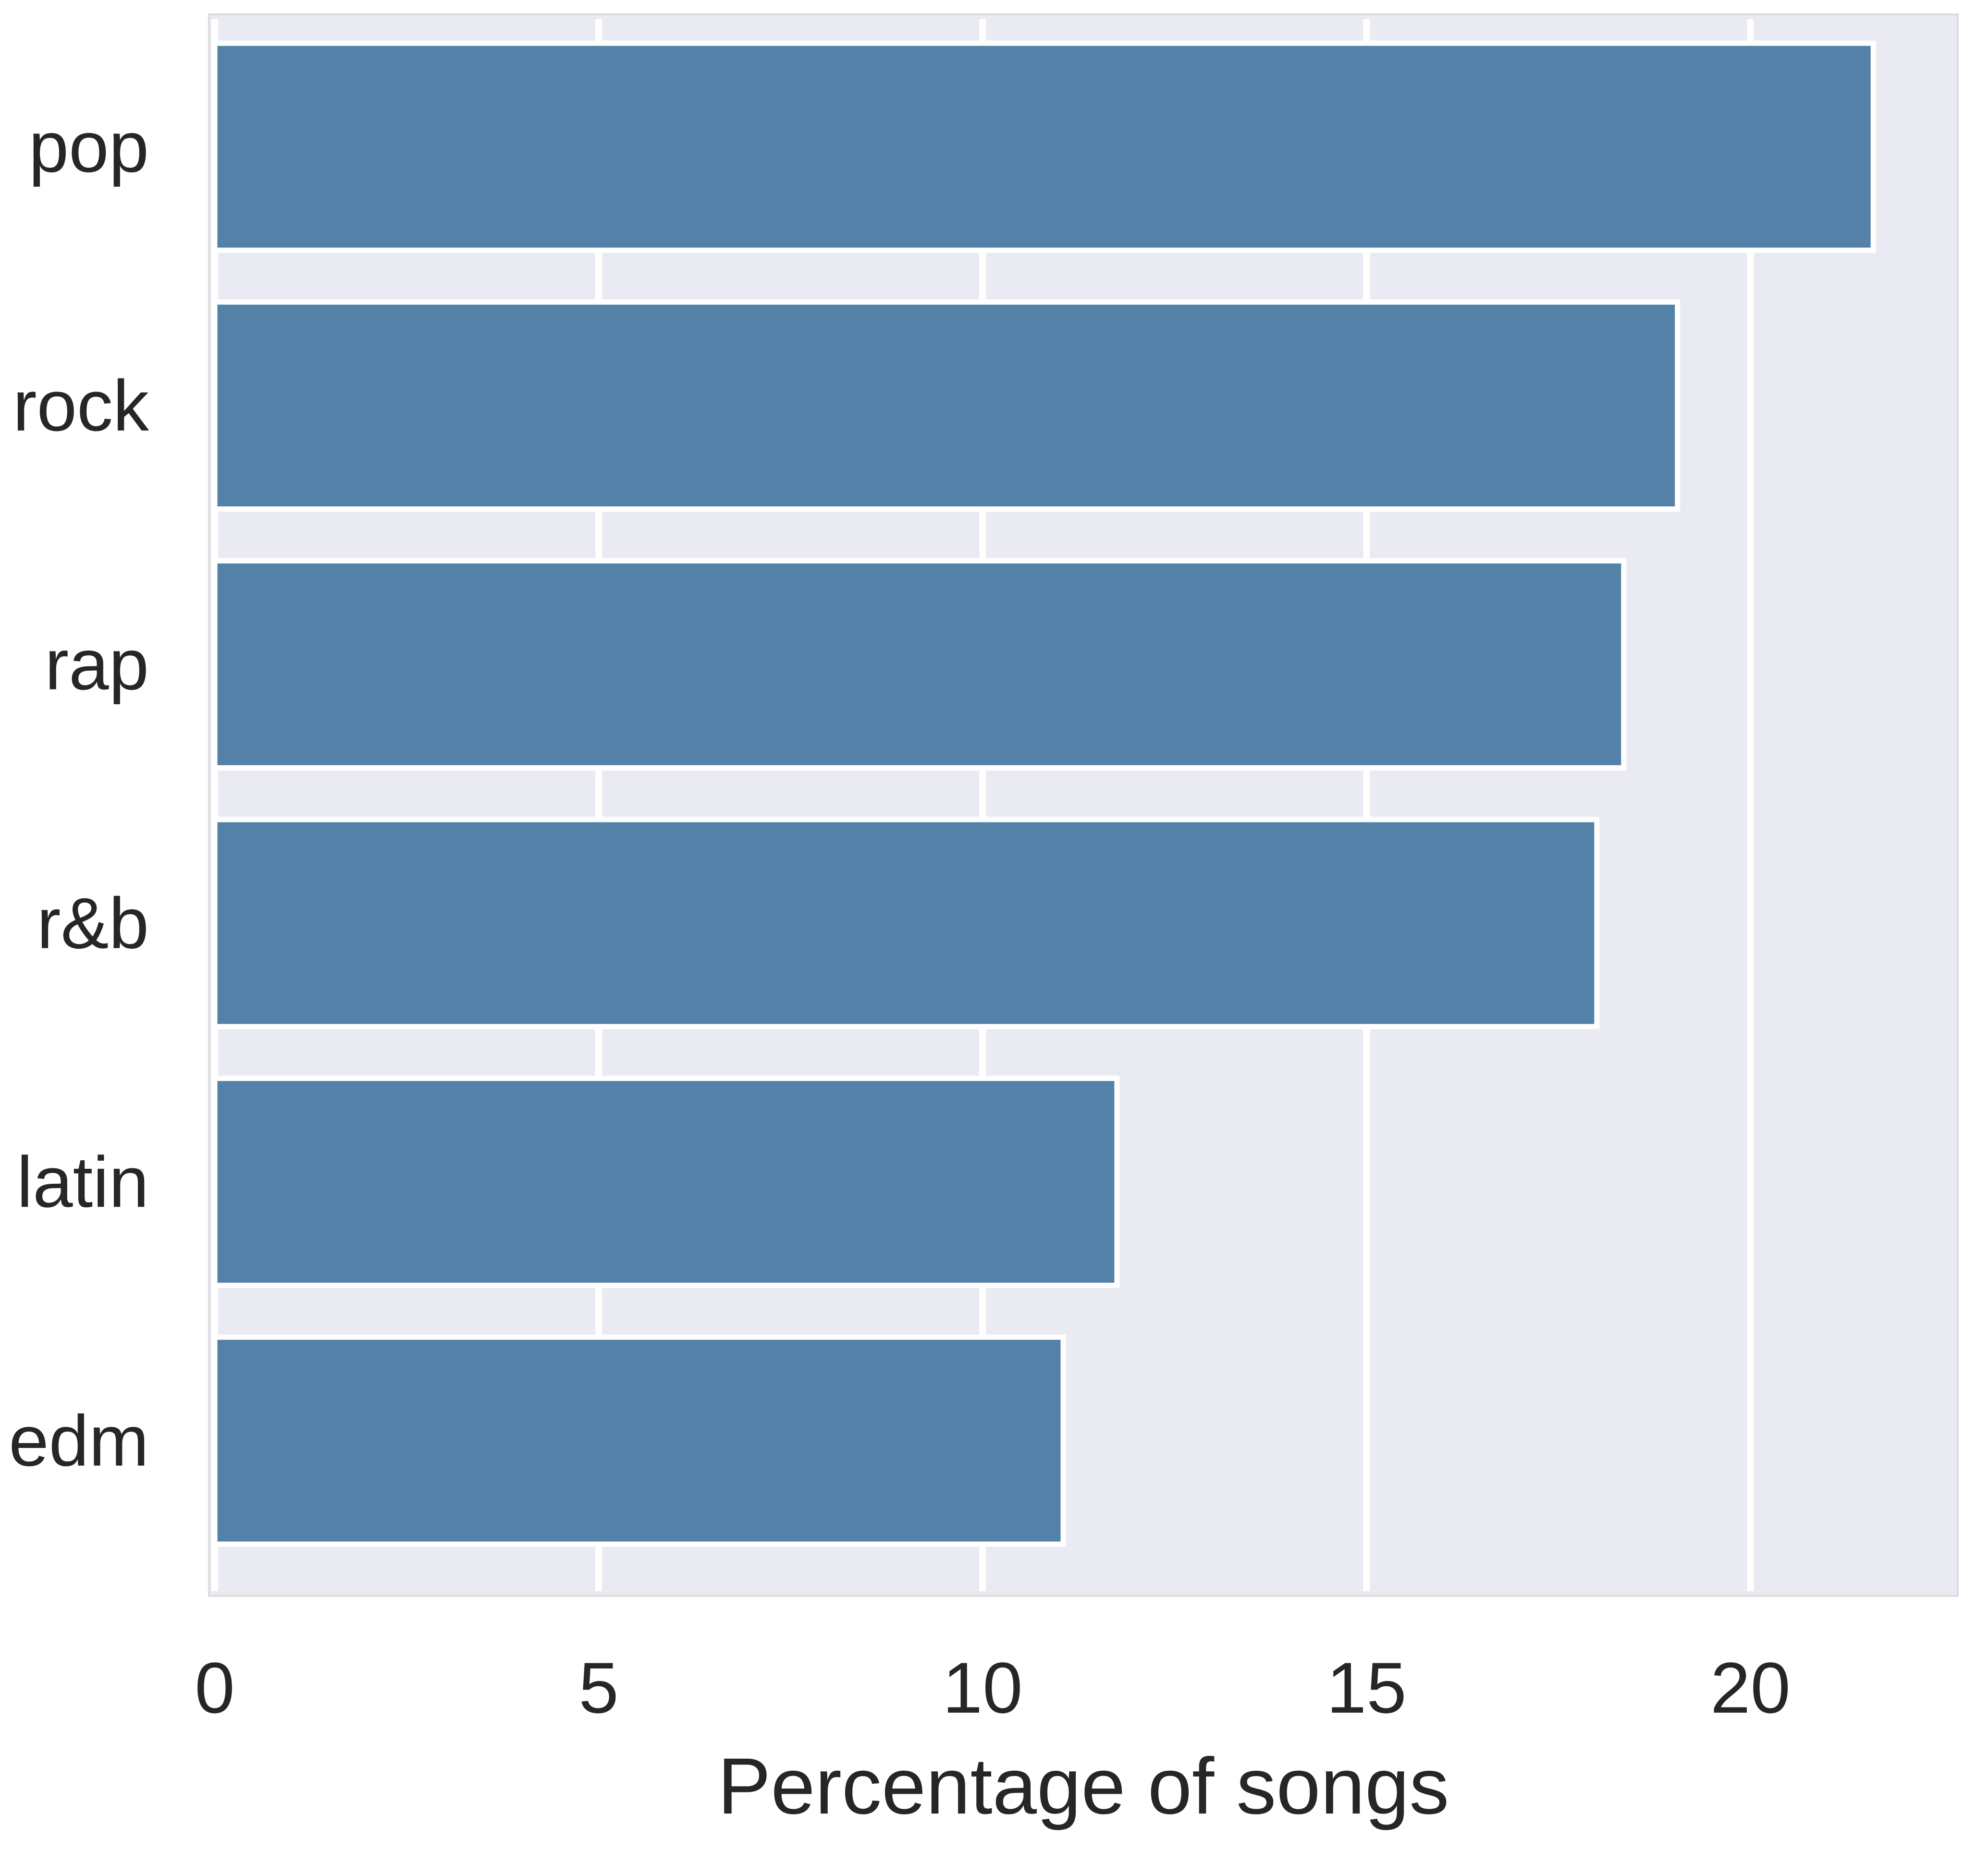  Describe the element at coordinates (1083, 1786) in the screenshot. I see `x-axis-title: Percentage of songs` at that location.